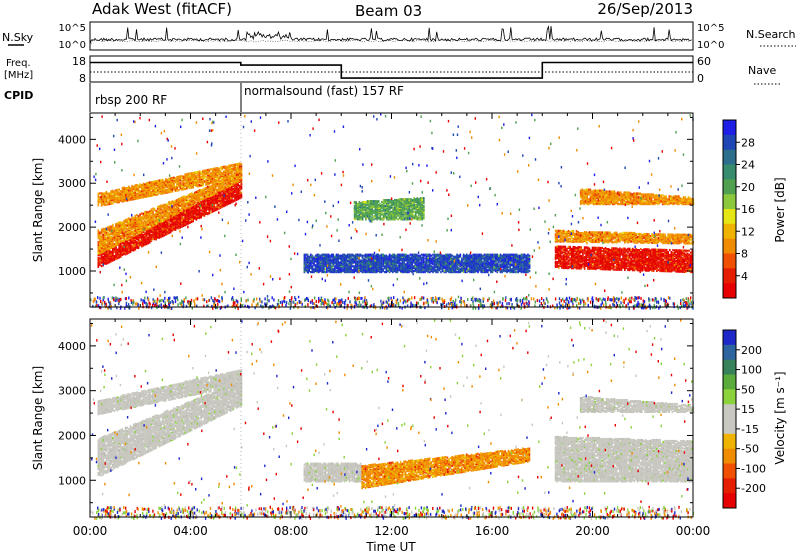 The image size is (800, 554). What do you see at coordinates (700, 78) in the screenshot?
I see `freq-right-tick-bottom: 0` at bounding box center [700, 78].